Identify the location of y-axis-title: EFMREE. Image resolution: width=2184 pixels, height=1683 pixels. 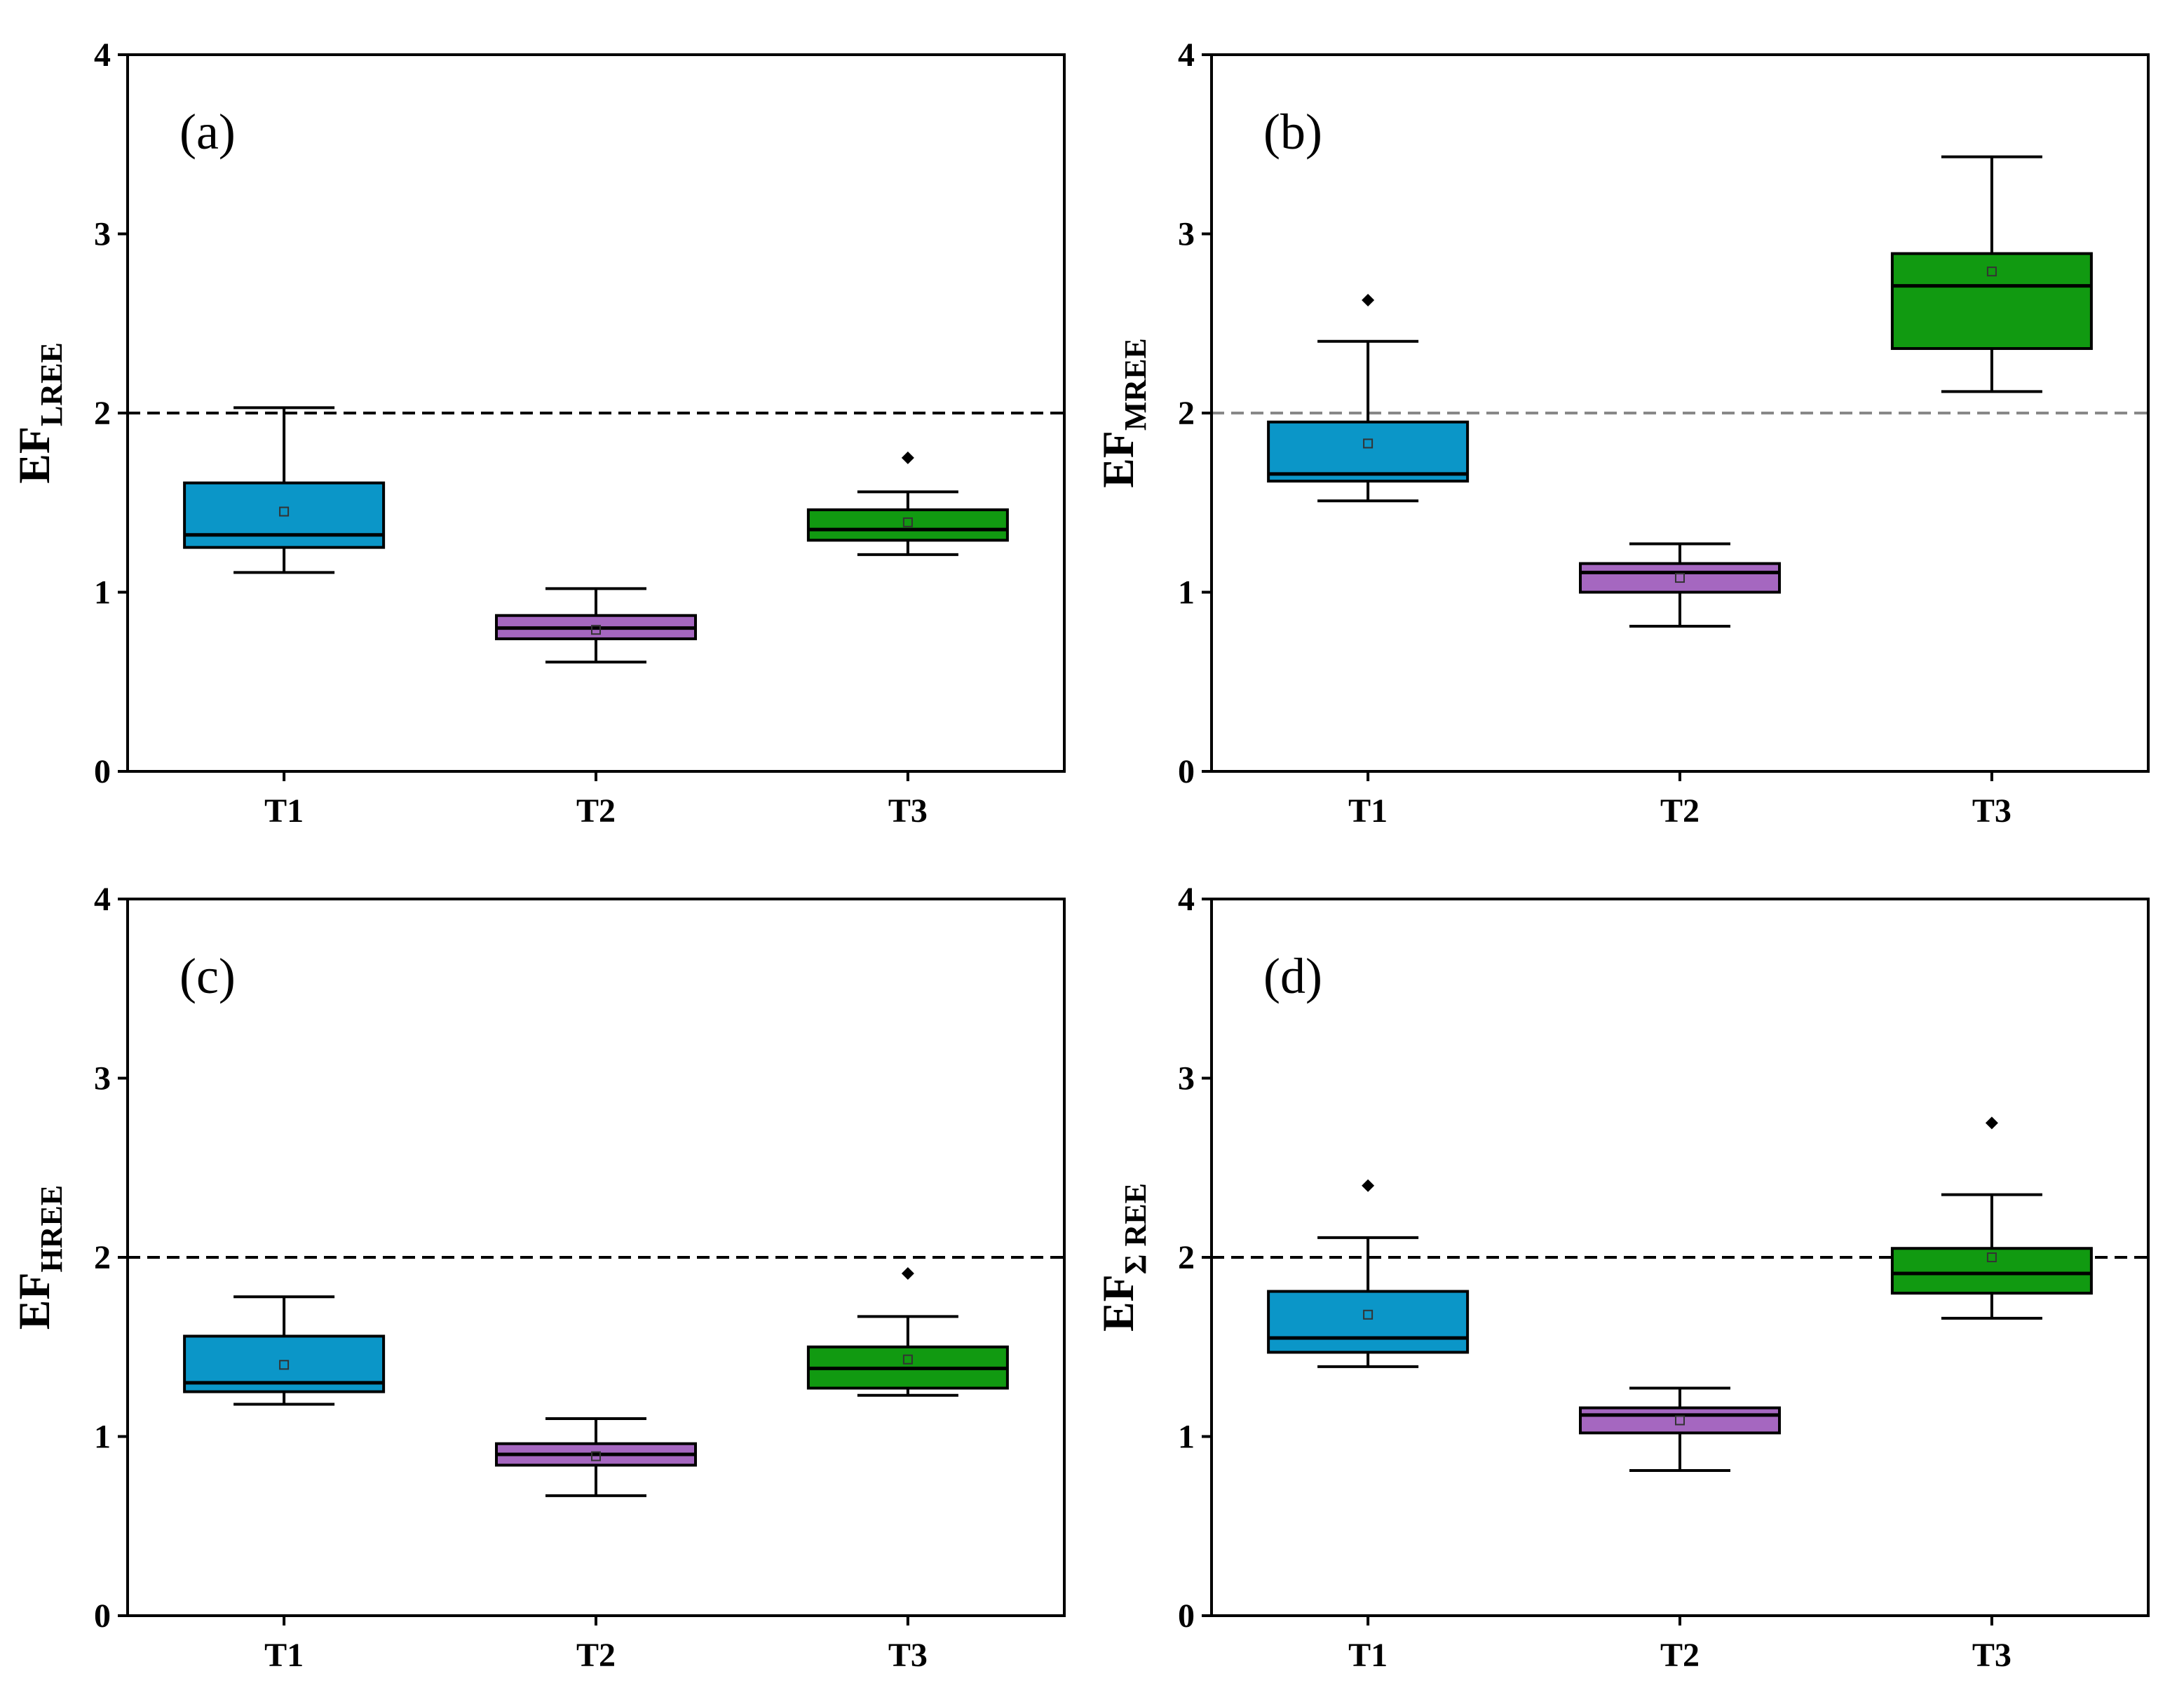
(1123, 413).